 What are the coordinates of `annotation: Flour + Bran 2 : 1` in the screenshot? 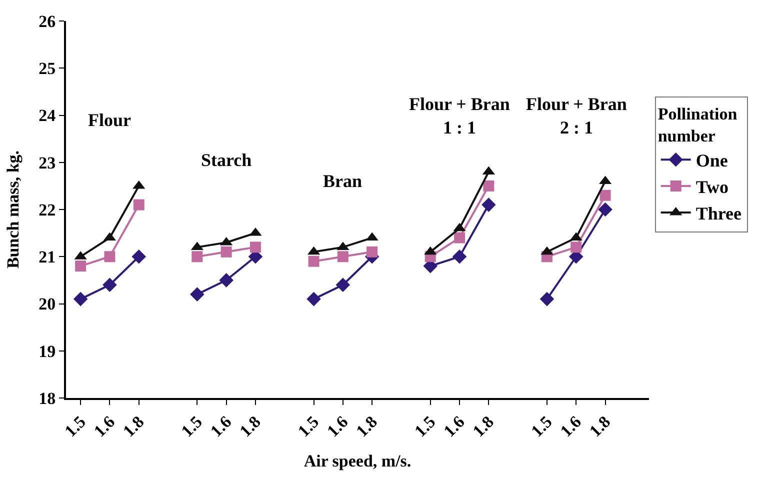 It's located at (576, 116).